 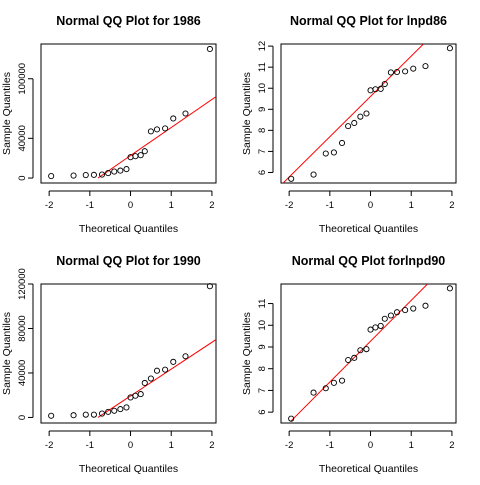 What do you see at coordinates (22, 328) in the screenshot?
I see `y-tick-label: 80000` at bounding box center [22, 328].